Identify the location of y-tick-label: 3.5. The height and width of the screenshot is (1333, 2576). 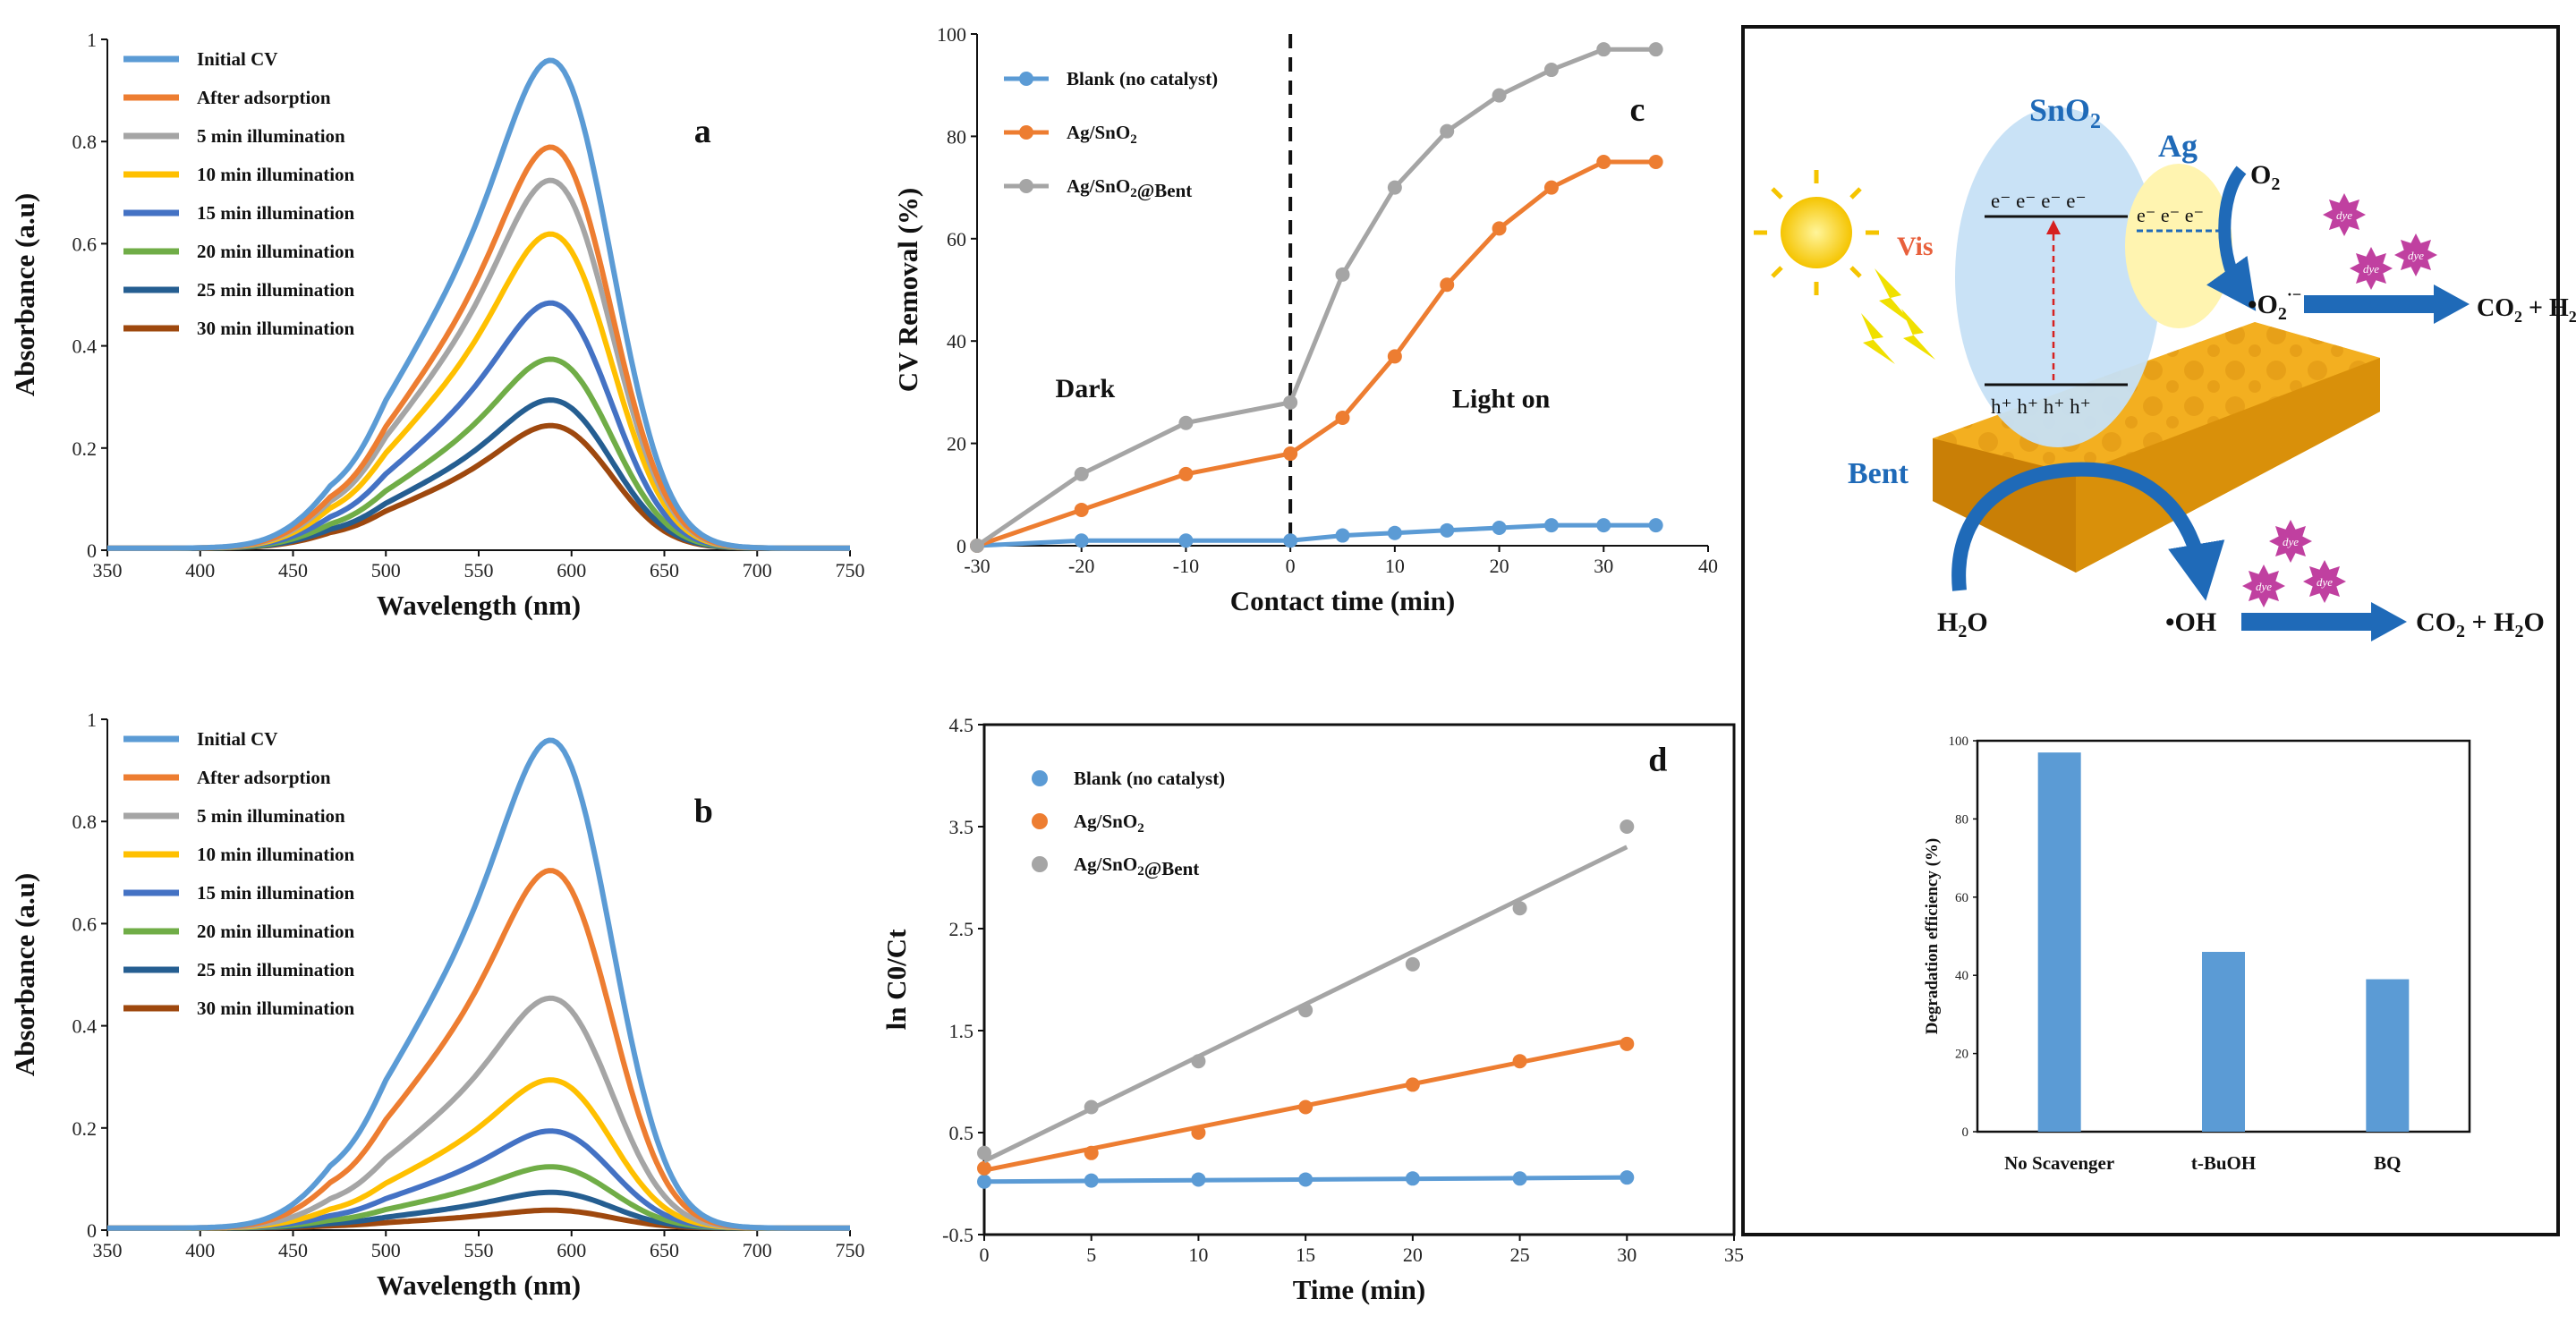
(961, 827).